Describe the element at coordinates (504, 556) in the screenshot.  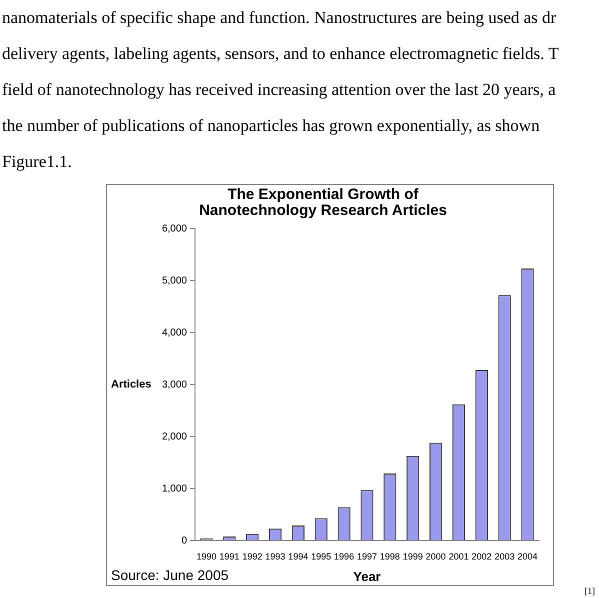
I see `x-tick-label: 2003` at that location.